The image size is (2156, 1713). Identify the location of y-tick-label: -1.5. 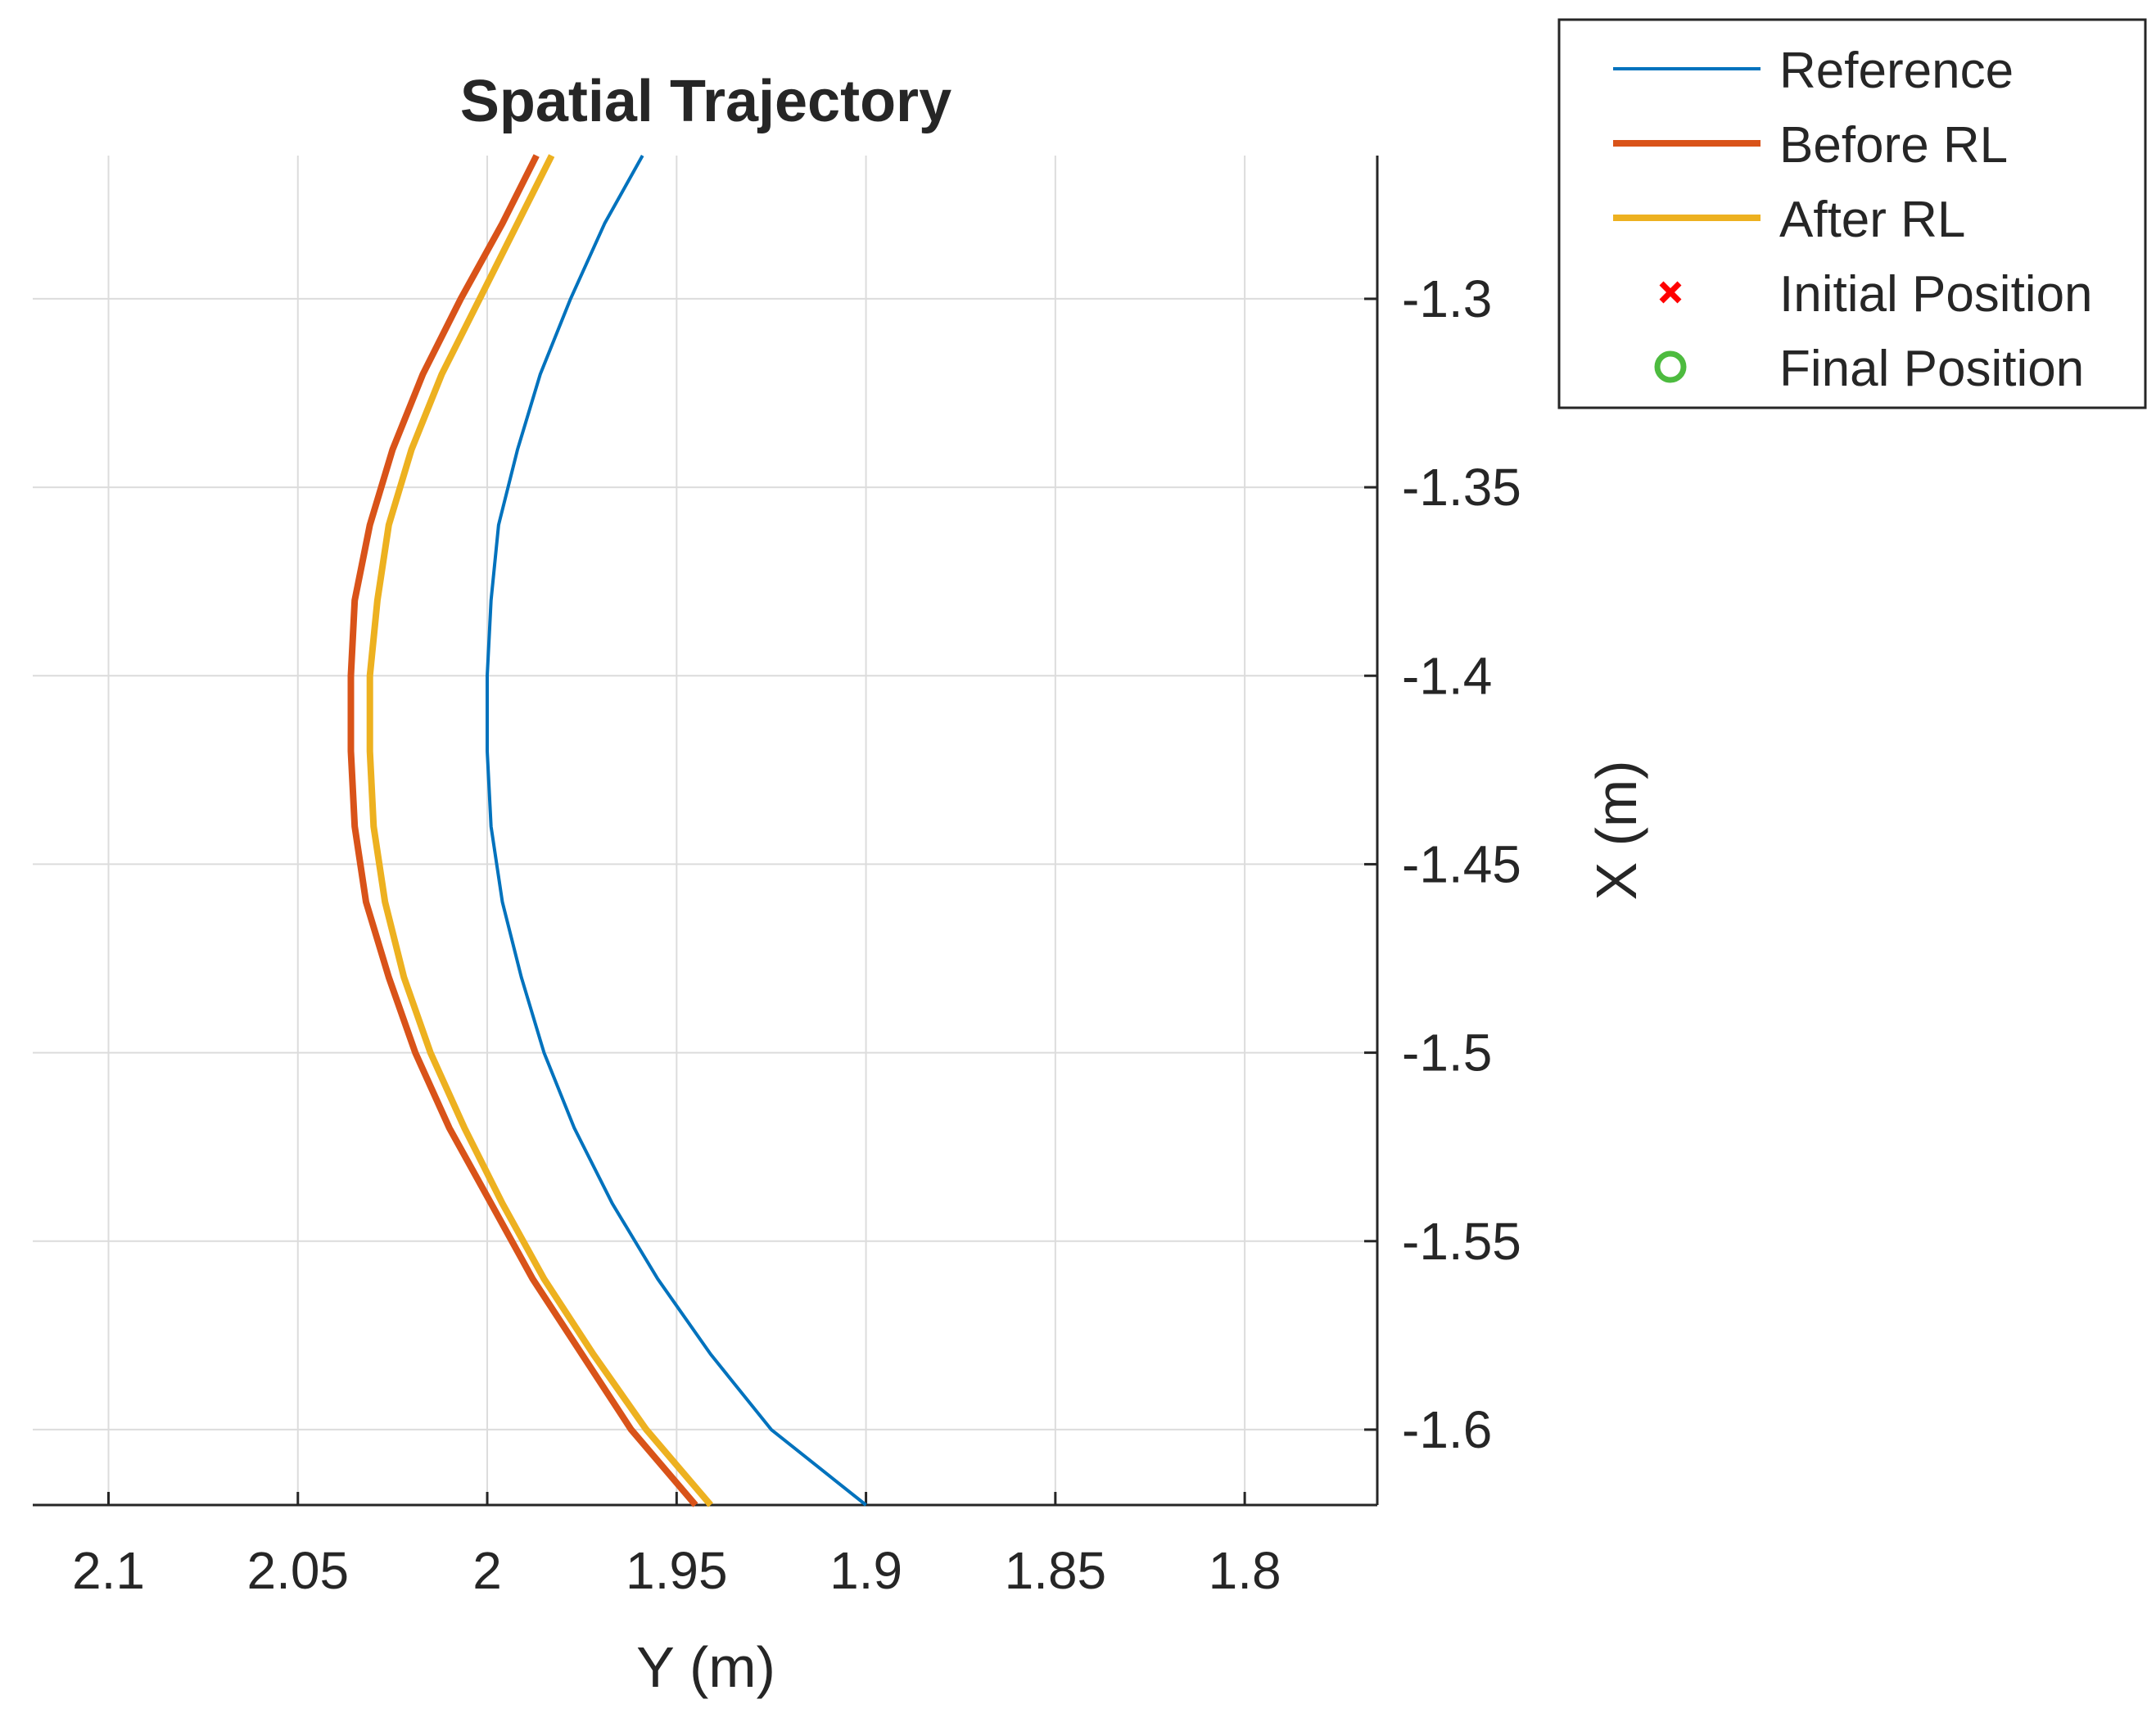
(1447, 1053).